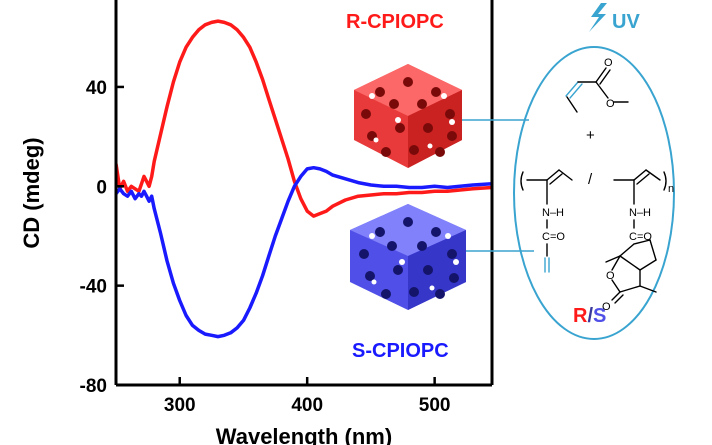  I want to click on s-cpiopc-label: S-CPIOPC, so click(400, 351).